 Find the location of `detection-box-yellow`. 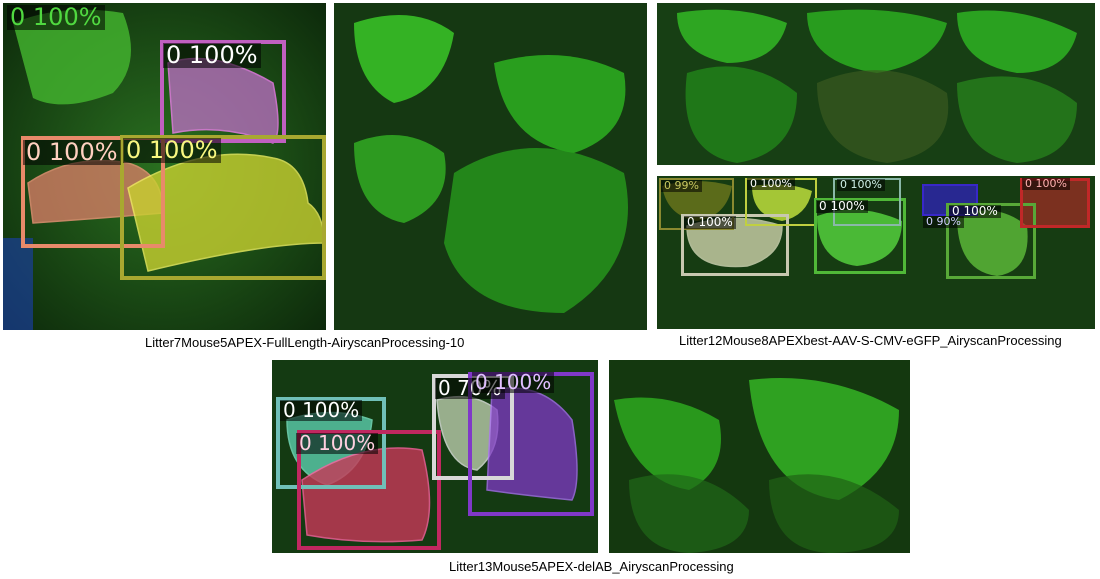

detection-box-yellow is located at coordinates (223, 207).